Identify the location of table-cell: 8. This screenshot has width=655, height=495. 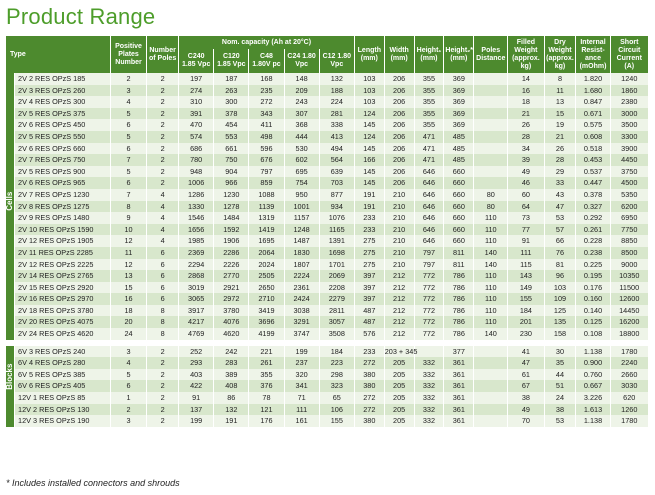
(163, 334).